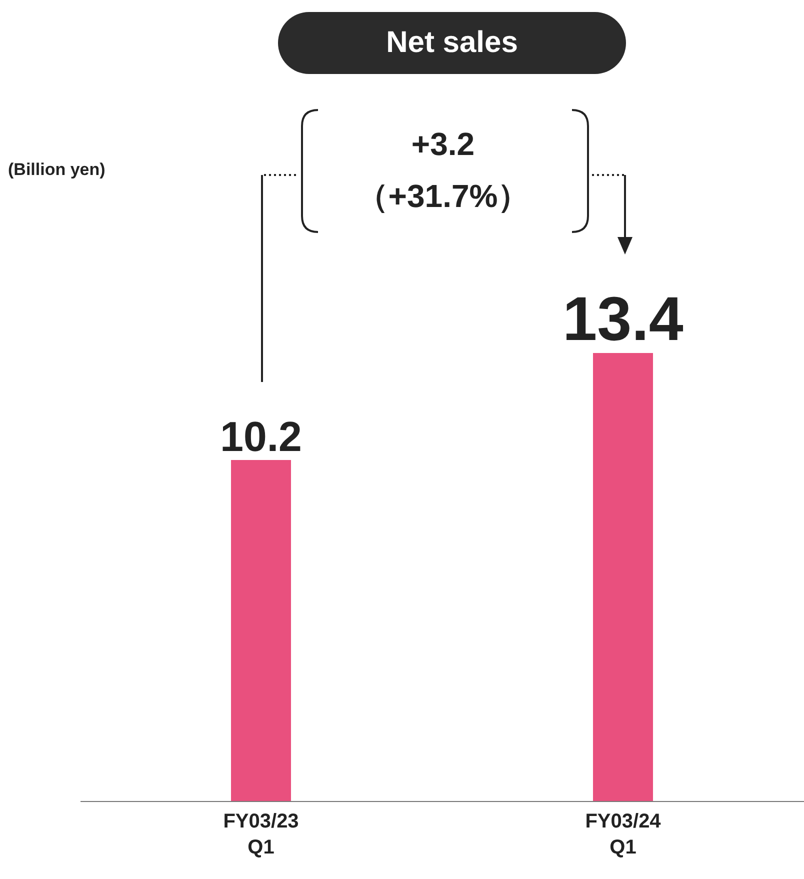 This screenshot has width=804, height=879. What do you see at coordinates (261, 436) in the screenshot?
I see `data-label: 10.2` at bounding box center [261, 436].